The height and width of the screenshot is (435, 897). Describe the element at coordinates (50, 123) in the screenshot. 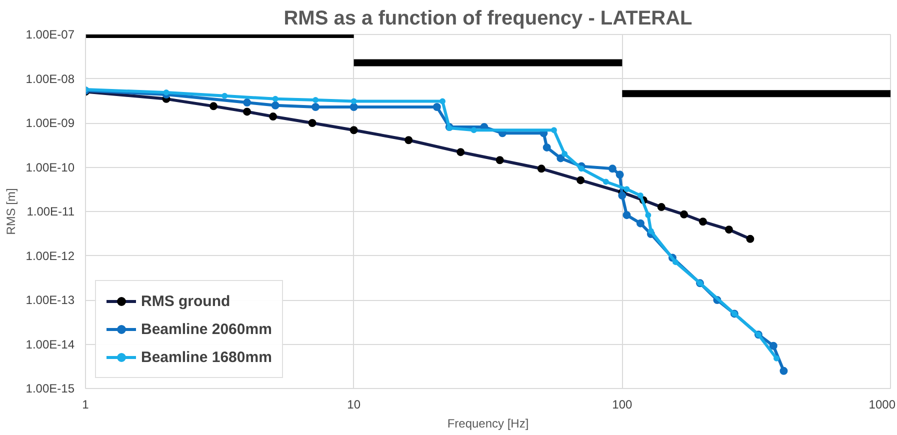

I see `y-tick-label: 1.00E-09` at that location.